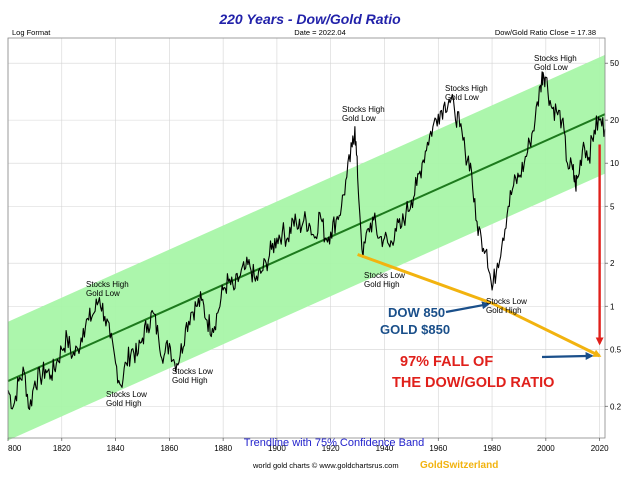  What do you see at coordinates (473, 383) in the screenshot?
I see `annotation-fall-line2: THE DOW/GOLD RATIO` at bounding box center [473, 383].